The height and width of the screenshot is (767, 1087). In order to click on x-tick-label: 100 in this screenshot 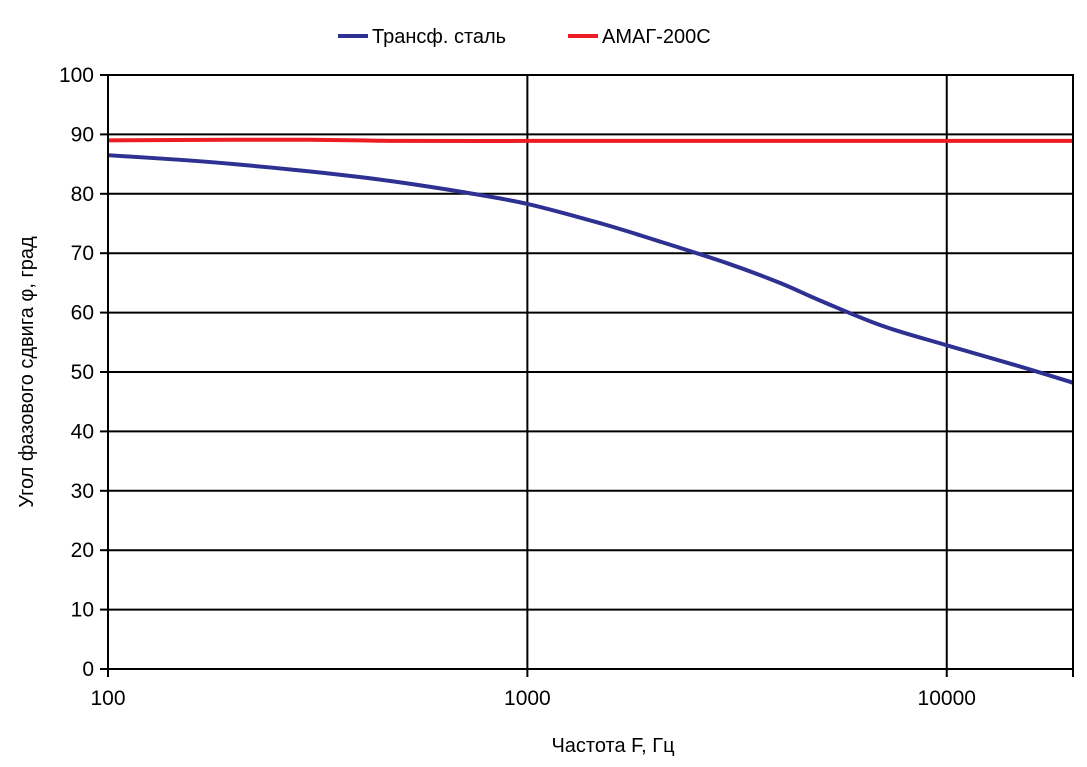, I will do `click(107, 698)`.